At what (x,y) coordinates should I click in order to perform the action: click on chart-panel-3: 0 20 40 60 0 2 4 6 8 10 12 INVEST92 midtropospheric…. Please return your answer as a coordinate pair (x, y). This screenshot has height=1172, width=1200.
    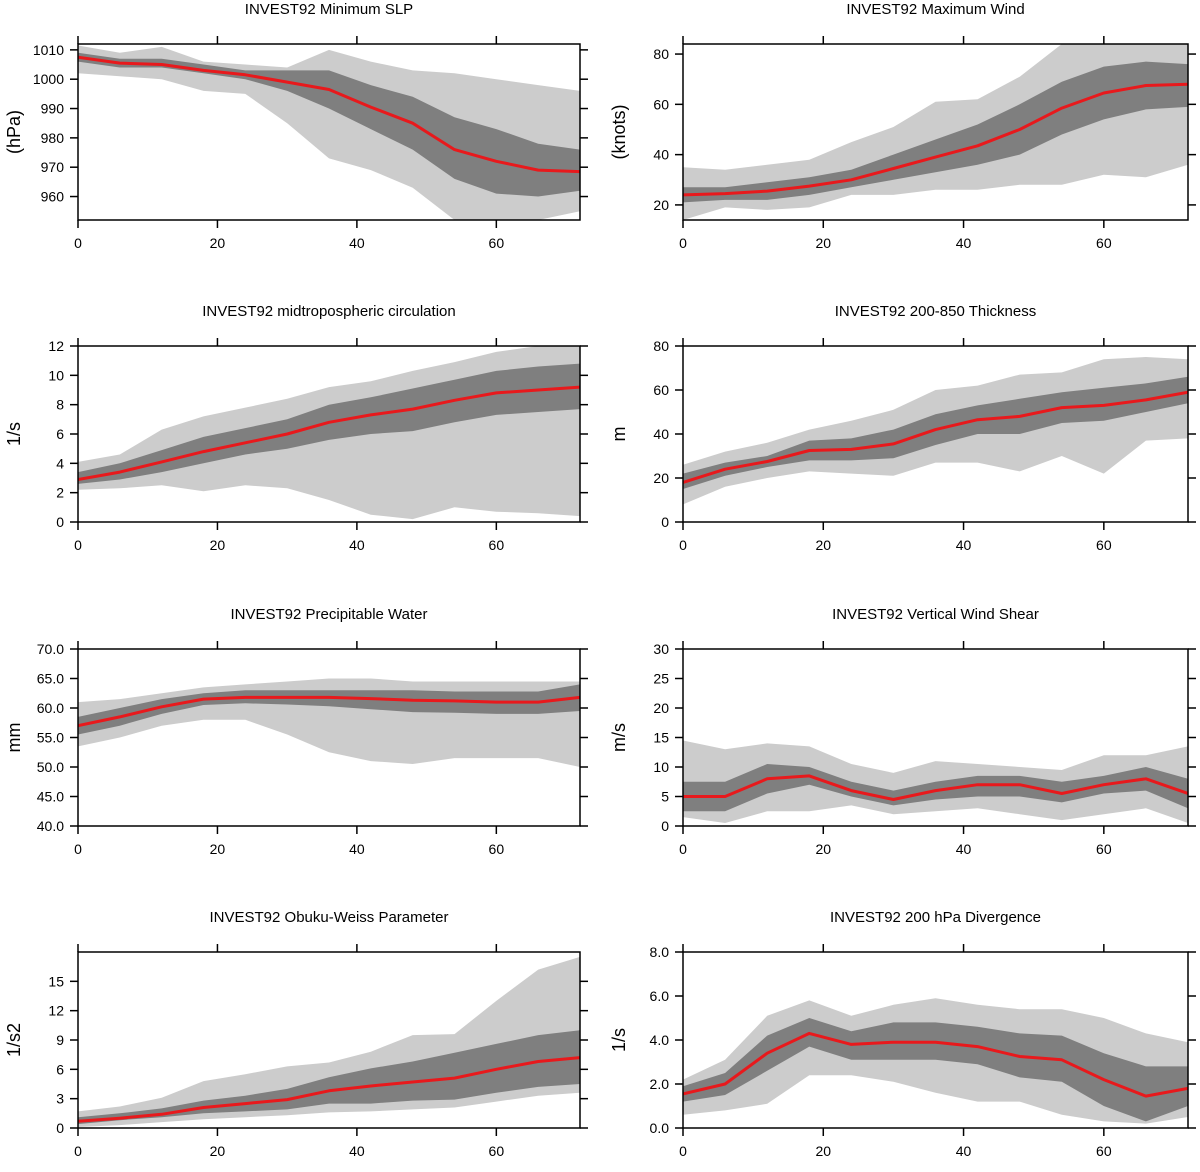
    Looking at the image, I should click on (296, 428).